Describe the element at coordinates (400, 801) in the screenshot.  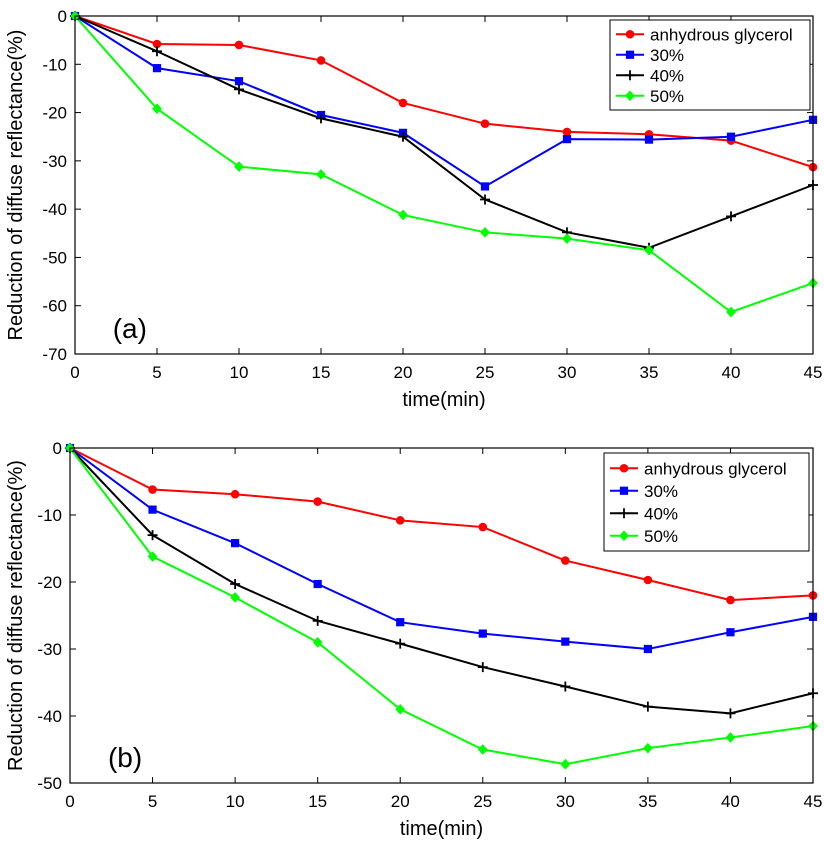
I see `x-tick-label: 20` at that location.